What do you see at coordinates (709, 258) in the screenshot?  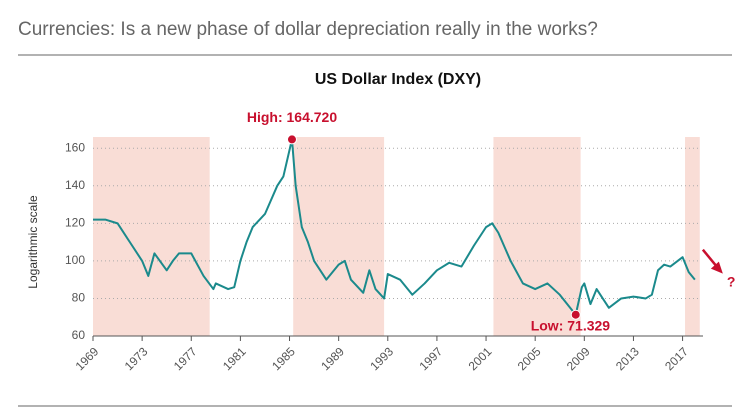 I see `trend-arrow` at bounding box center [709, 258].